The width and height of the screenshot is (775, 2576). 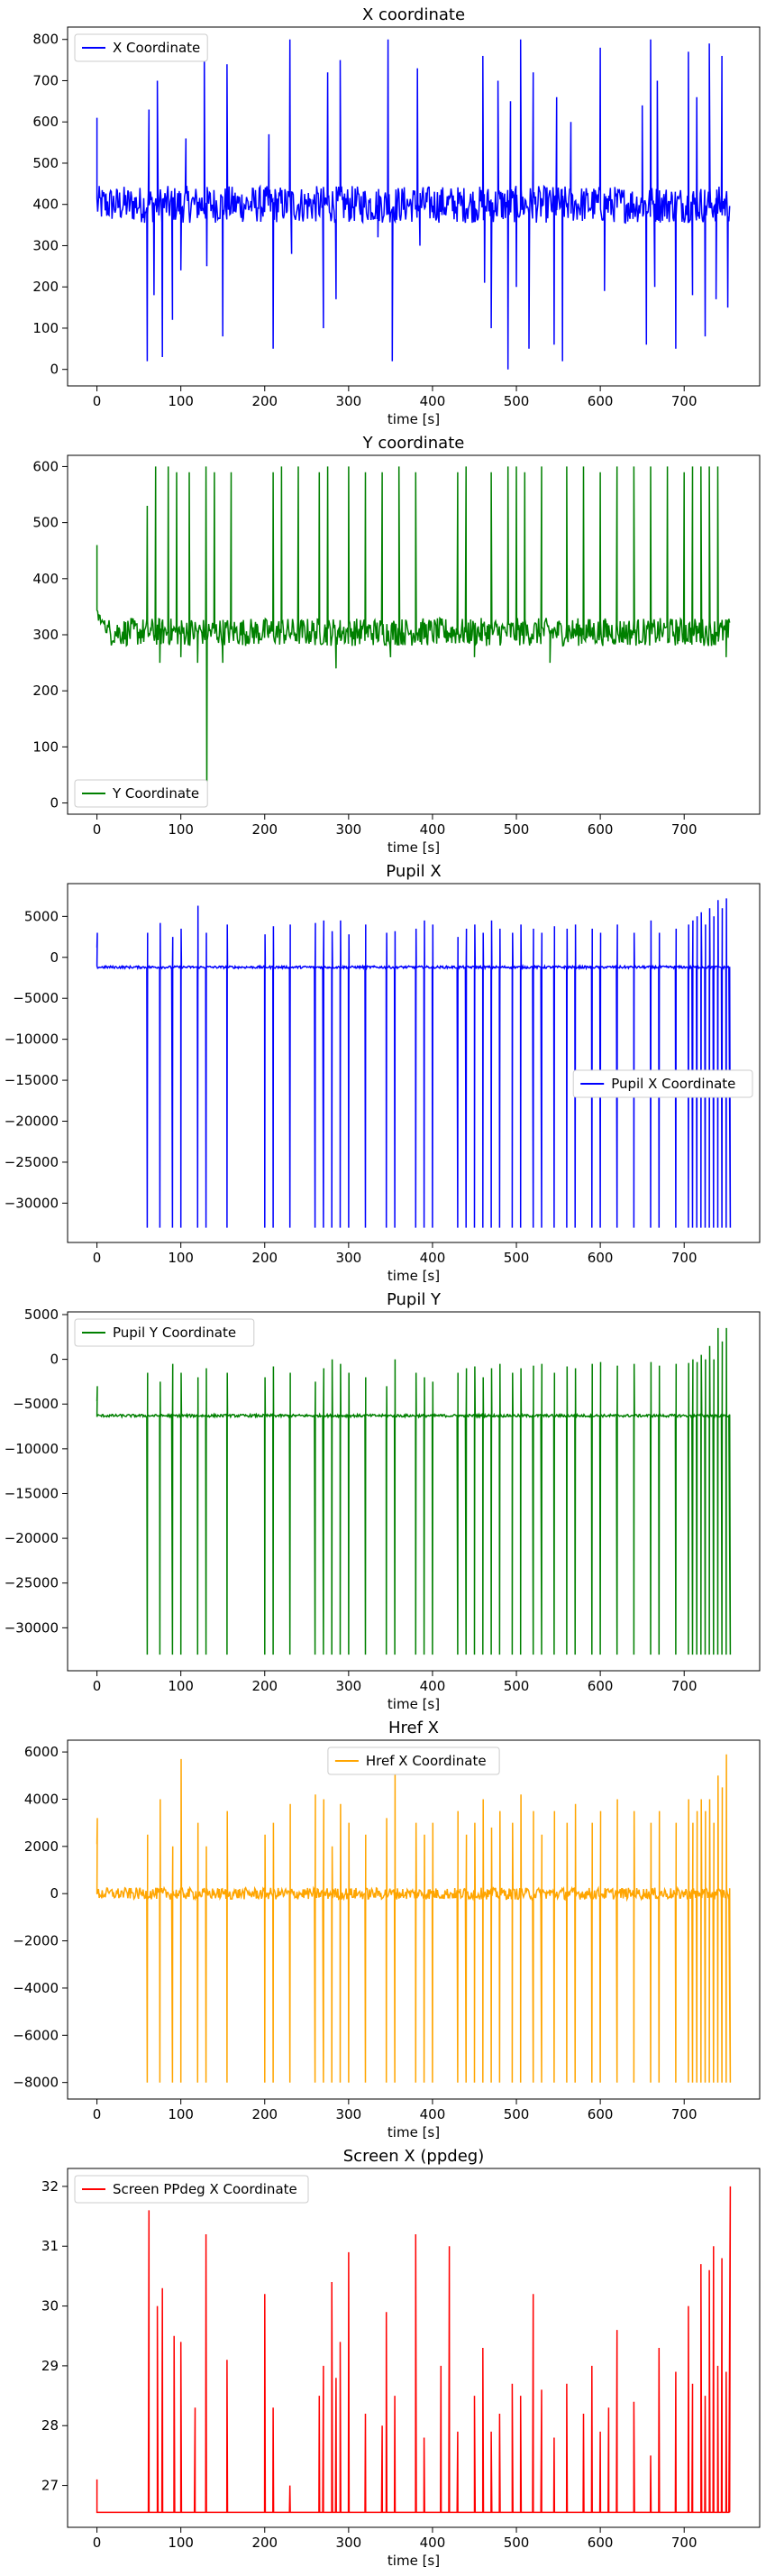 What do you see at coordinates (413, 14) in the screenshot?
I see `chart-title: X coordinate` at bounding box center [413, 14].